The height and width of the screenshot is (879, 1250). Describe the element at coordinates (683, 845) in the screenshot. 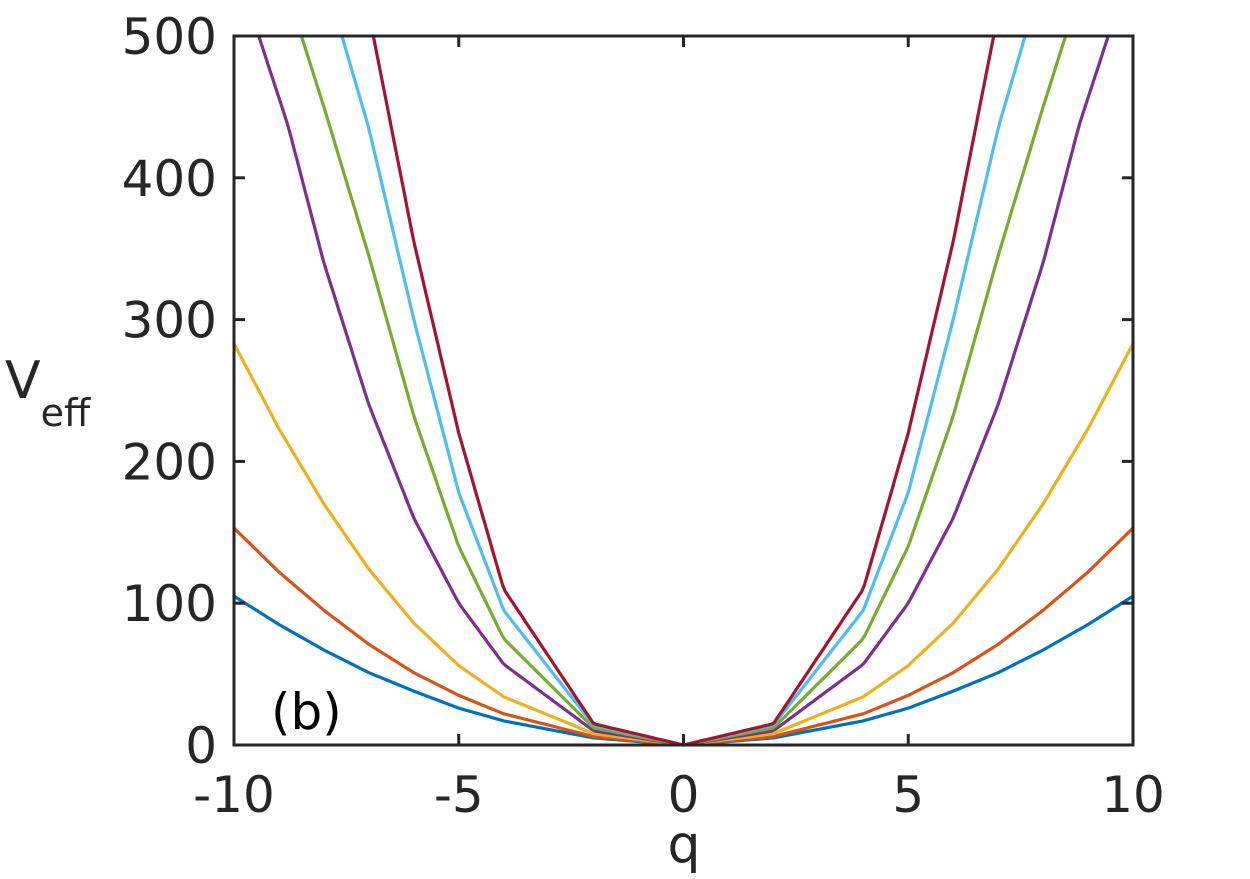

I see `x-axis-title: q` at that location.